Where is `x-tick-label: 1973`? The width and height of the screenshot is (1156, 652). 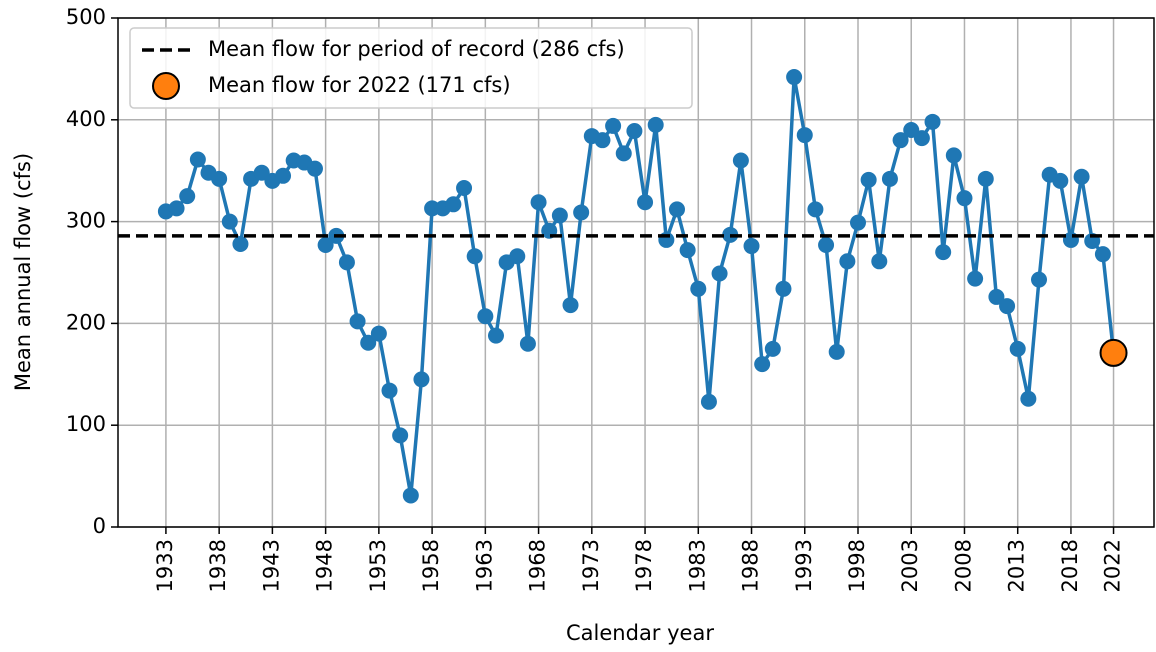
x-tick-label: 1973 is located at coordinates (591, 565).